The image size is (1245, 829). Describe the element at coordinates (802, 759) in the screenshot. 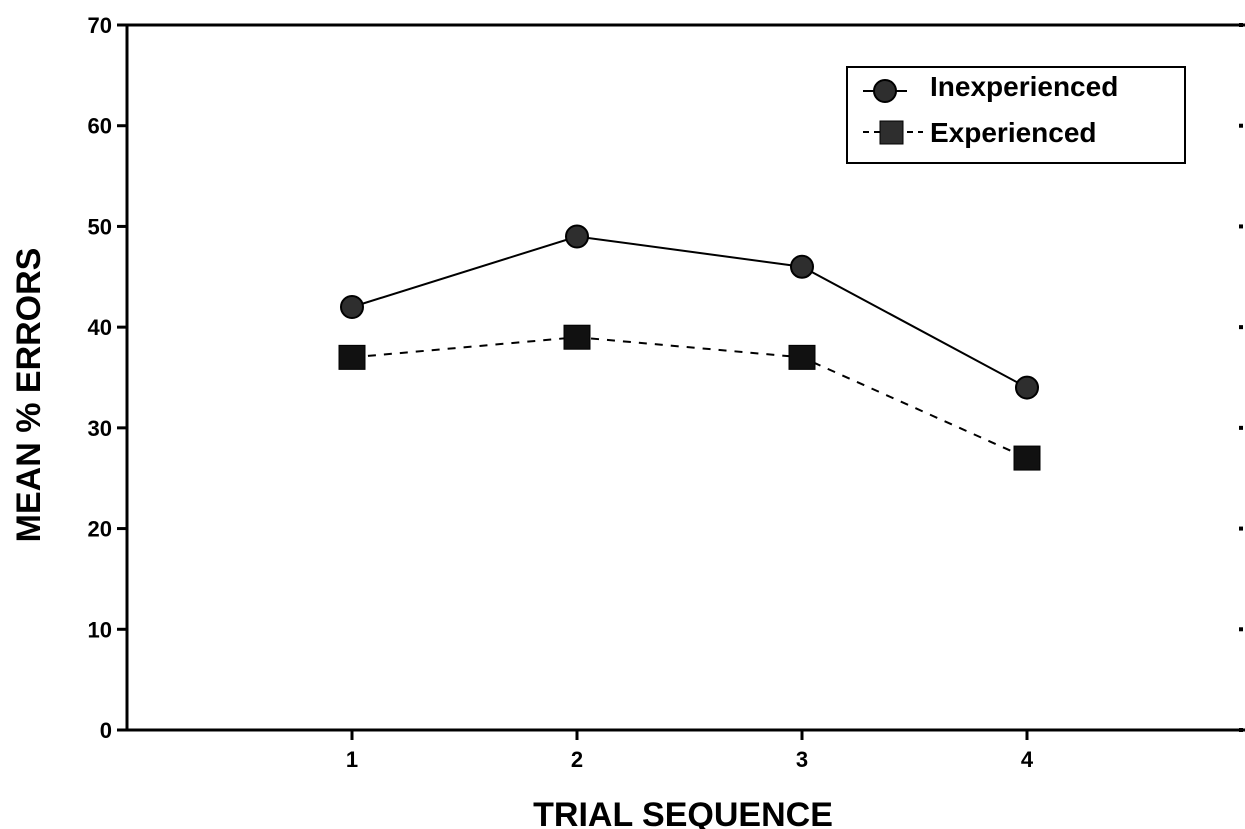

I see `x-tick-label: 3` at that location.